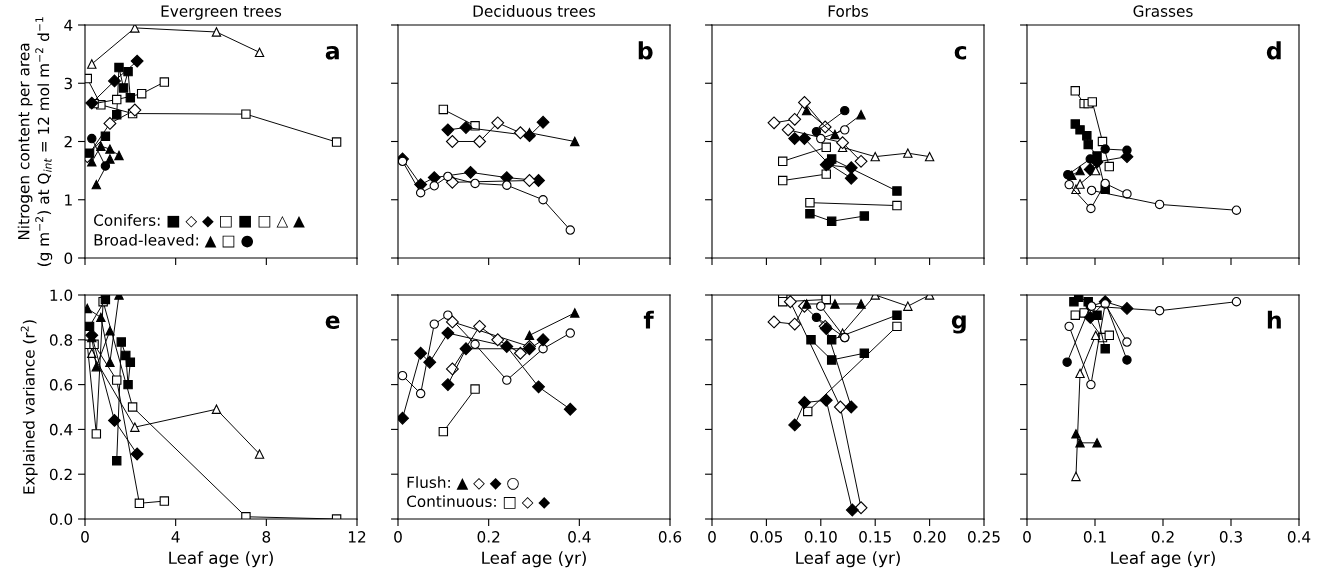  What do you see at coordinates (670, 537) in the screenshot?
I see `x-tick-label: 0.6` at bounding box center [670, 537].